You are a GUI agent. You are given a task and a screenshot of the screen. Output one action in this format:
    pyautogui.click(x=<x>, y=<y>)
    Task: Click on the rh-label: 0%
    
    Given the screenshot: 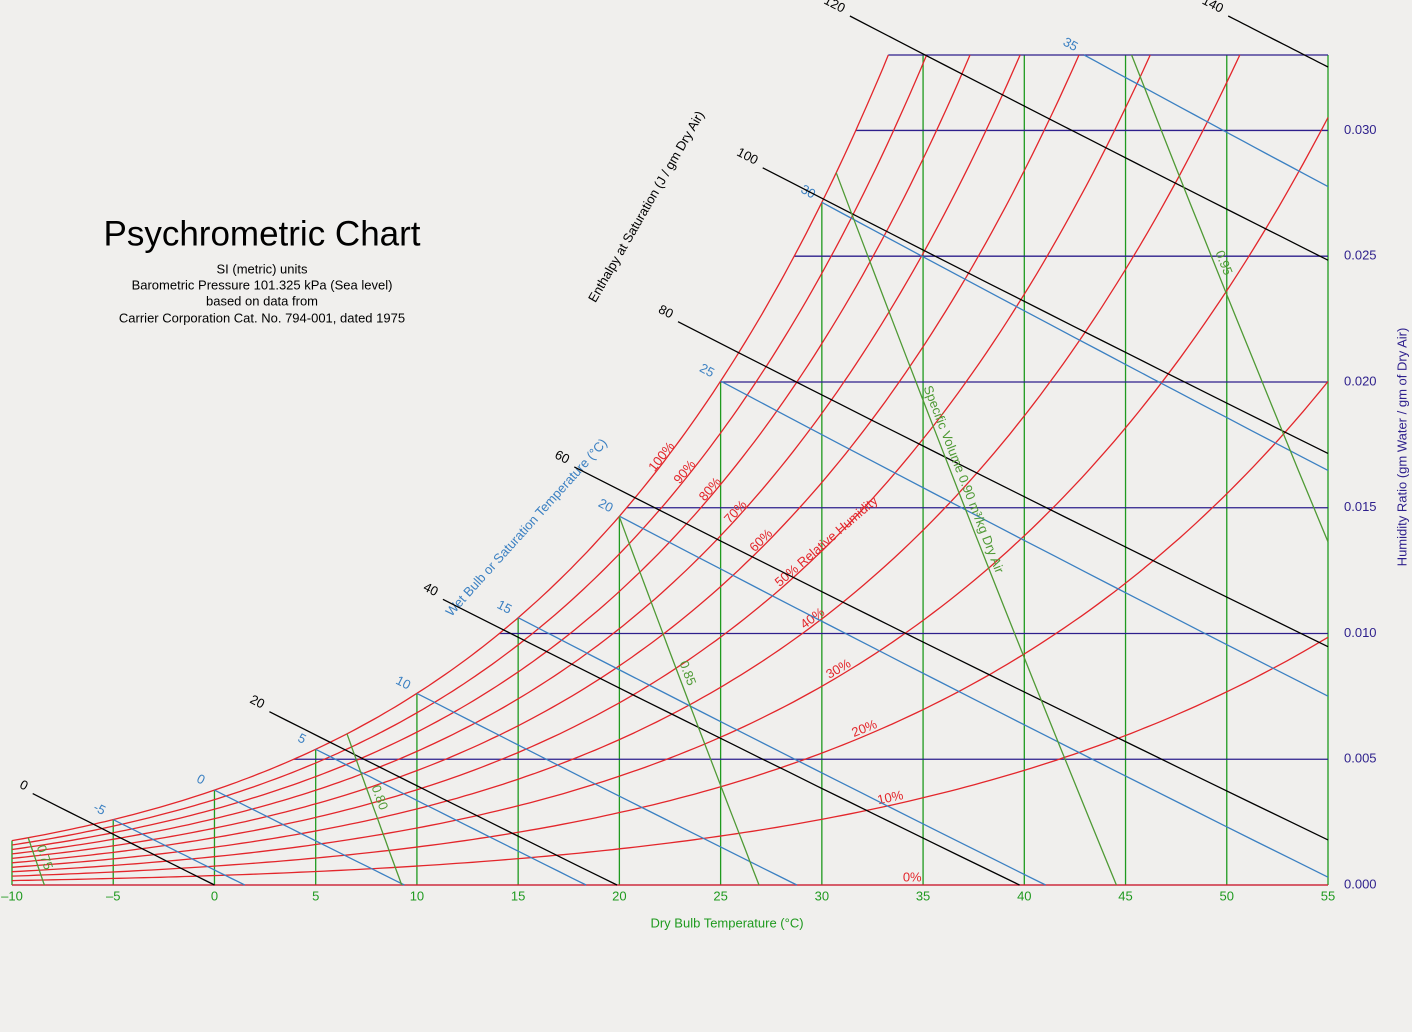 What is the action you would take?
    pyautogui.click(x=912, y=876)
    